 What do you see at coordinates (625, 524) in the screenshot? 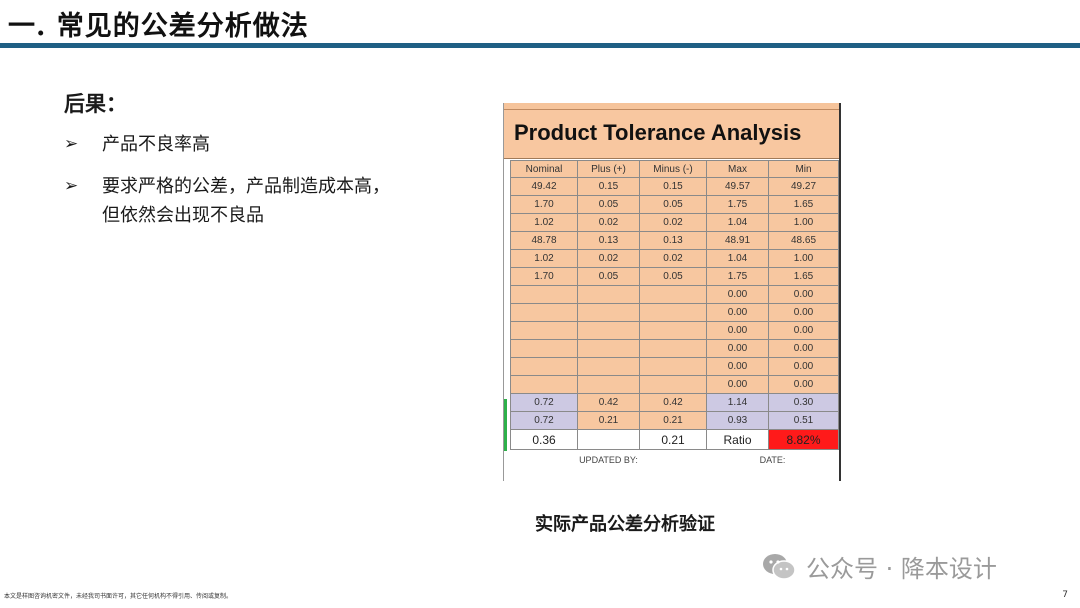
I see `figure-caption: 实际产品公差分析验证` at bounding box center [625, 524].